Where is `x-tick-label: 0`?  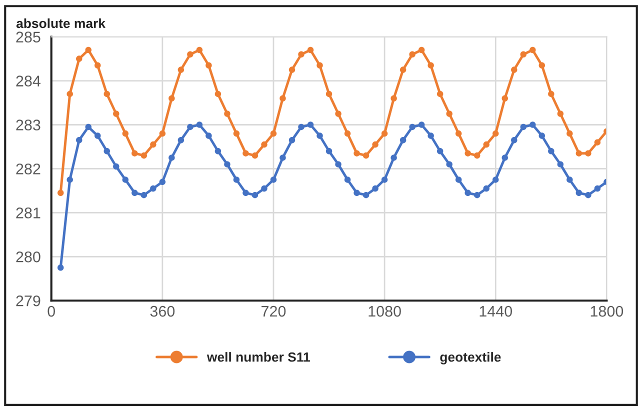 x-tick-label: 0 is located at coordinates (52, 311).